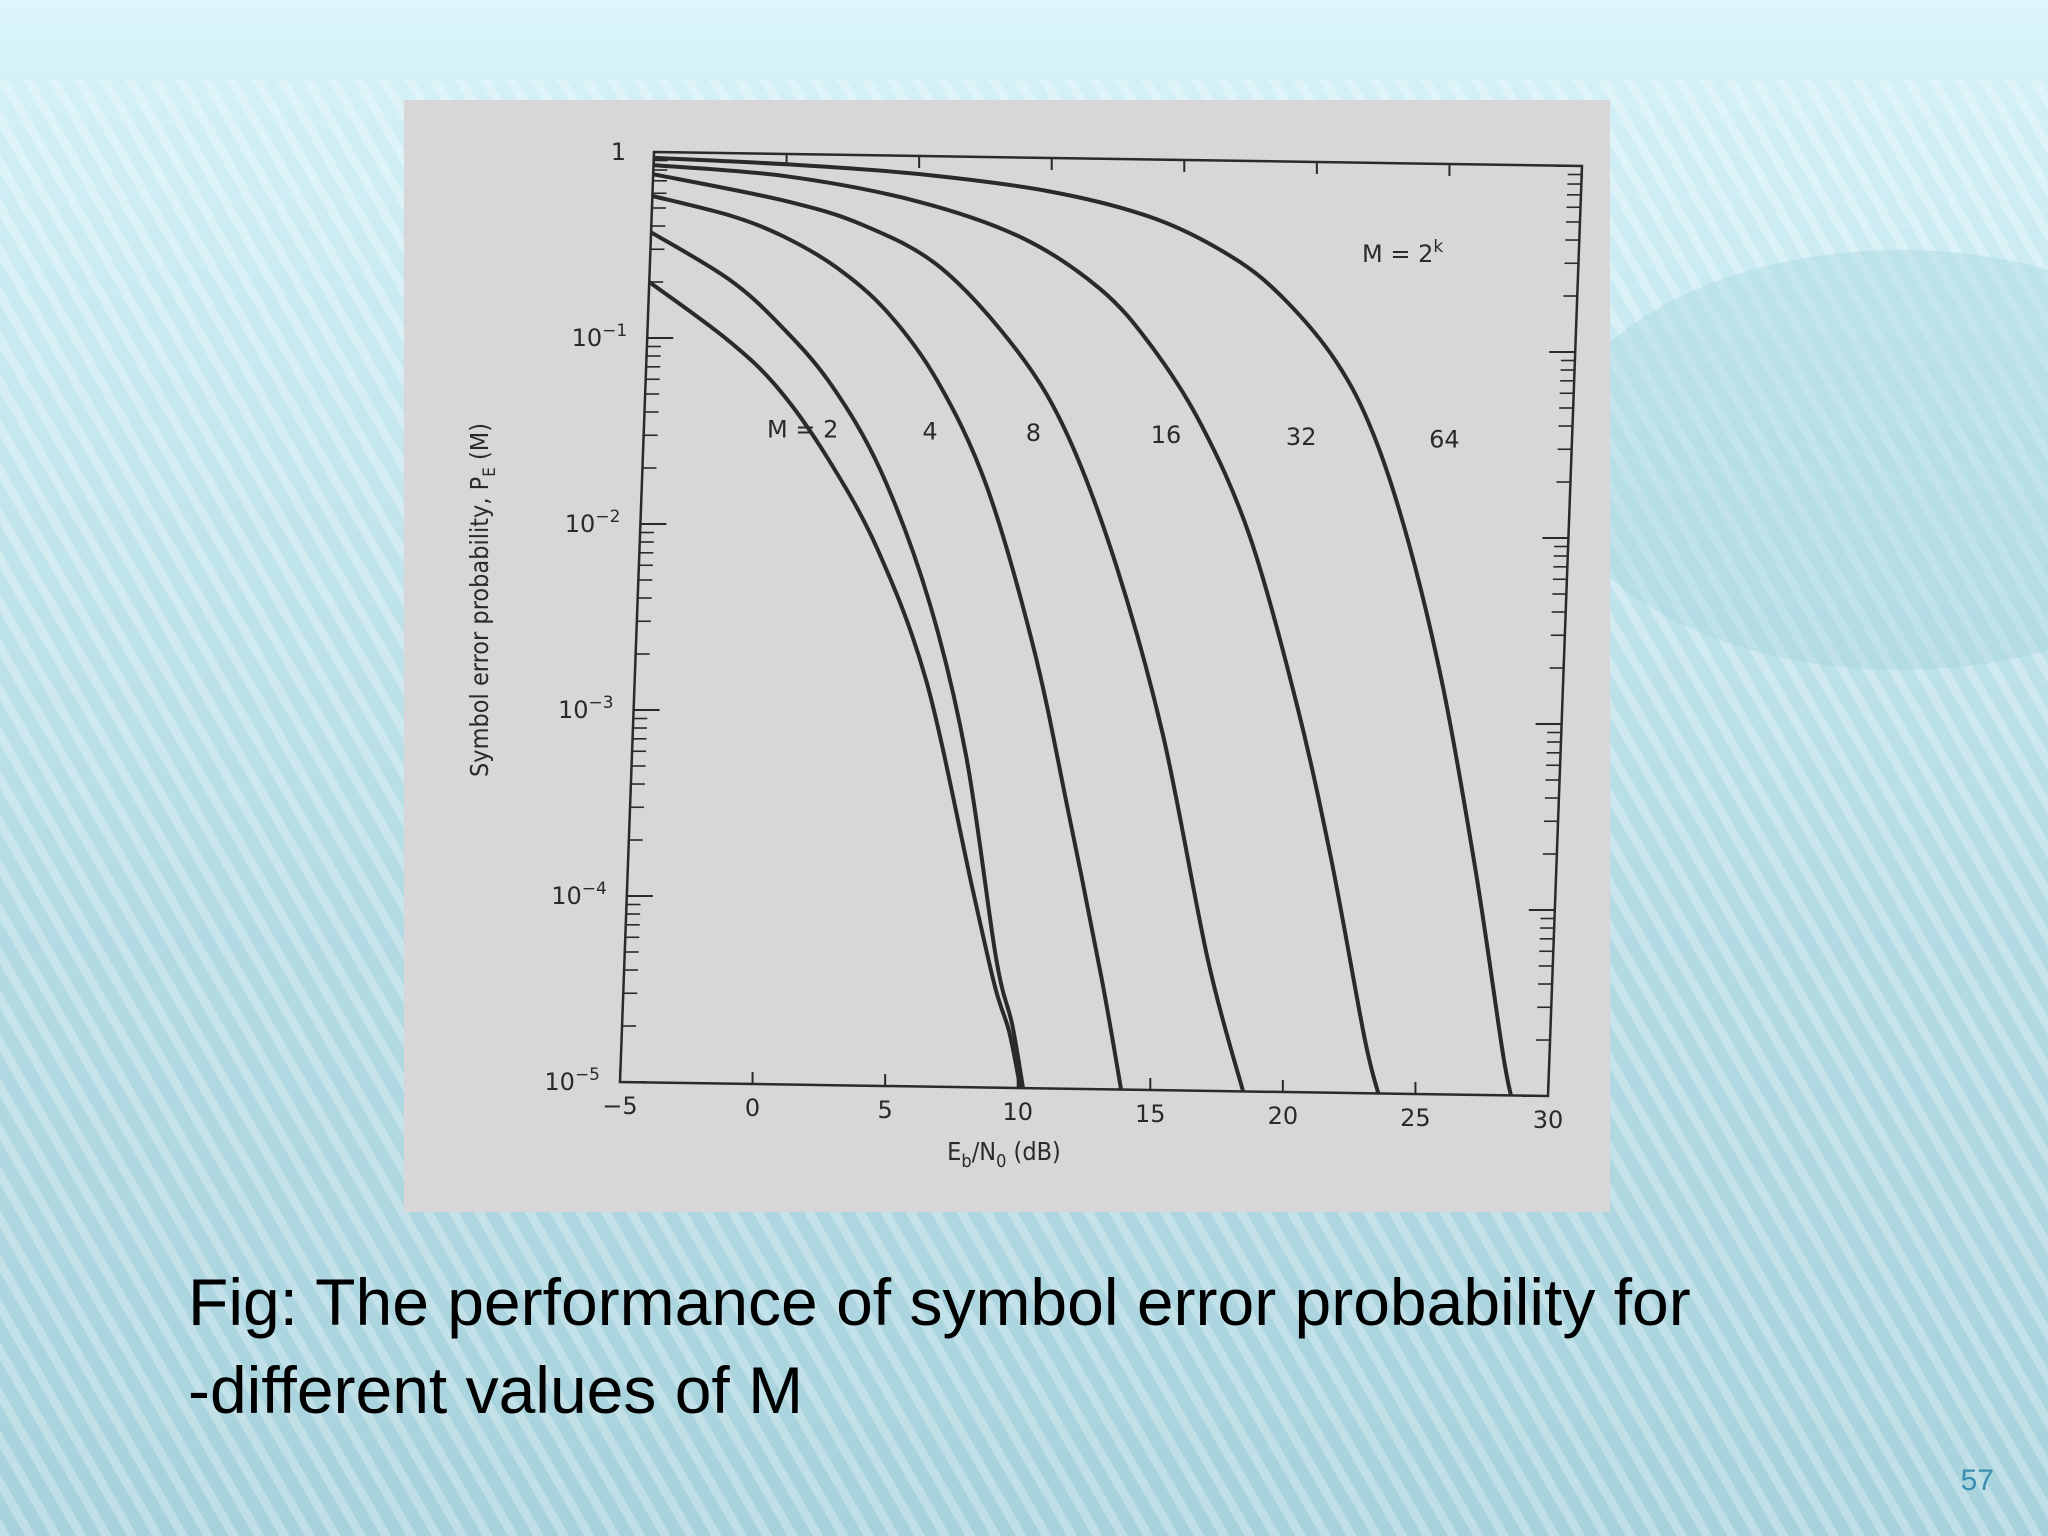 The height and width of the screenshot is (1536, 2048). I want to click on x-axis-title: Eb/N0 (dB), so click(1004, 1154).